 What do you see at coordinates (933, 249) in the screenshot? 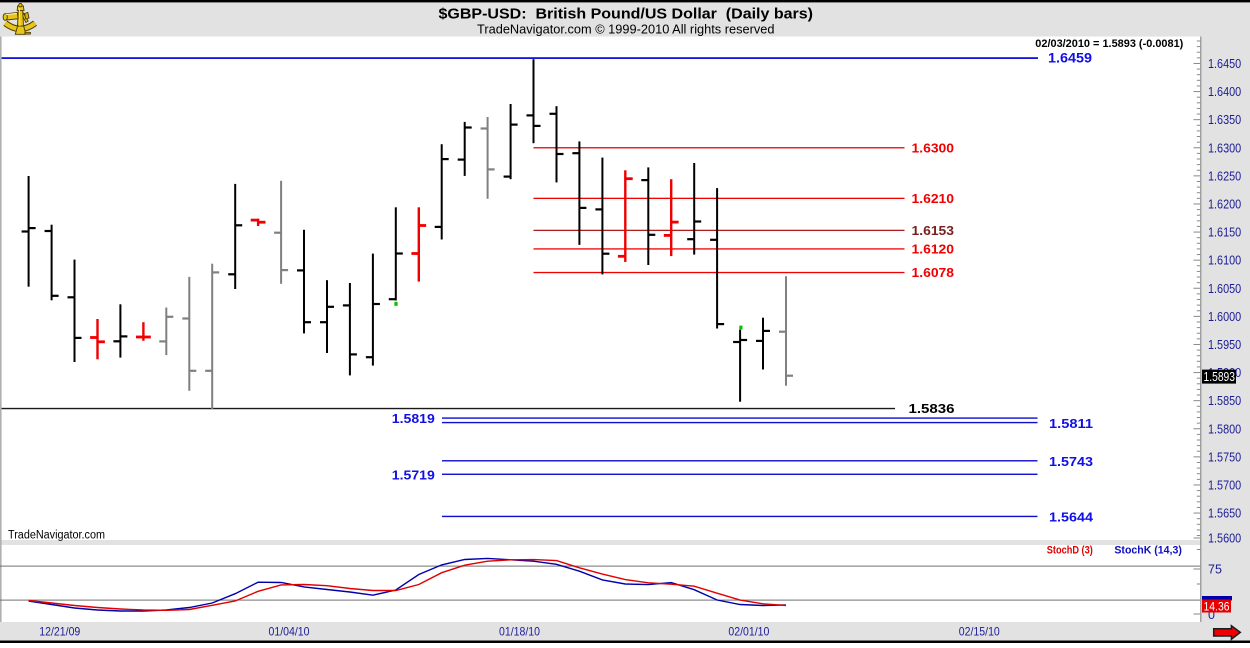
I see `svg-text: 1.6120` at bounding box center [933, 249].